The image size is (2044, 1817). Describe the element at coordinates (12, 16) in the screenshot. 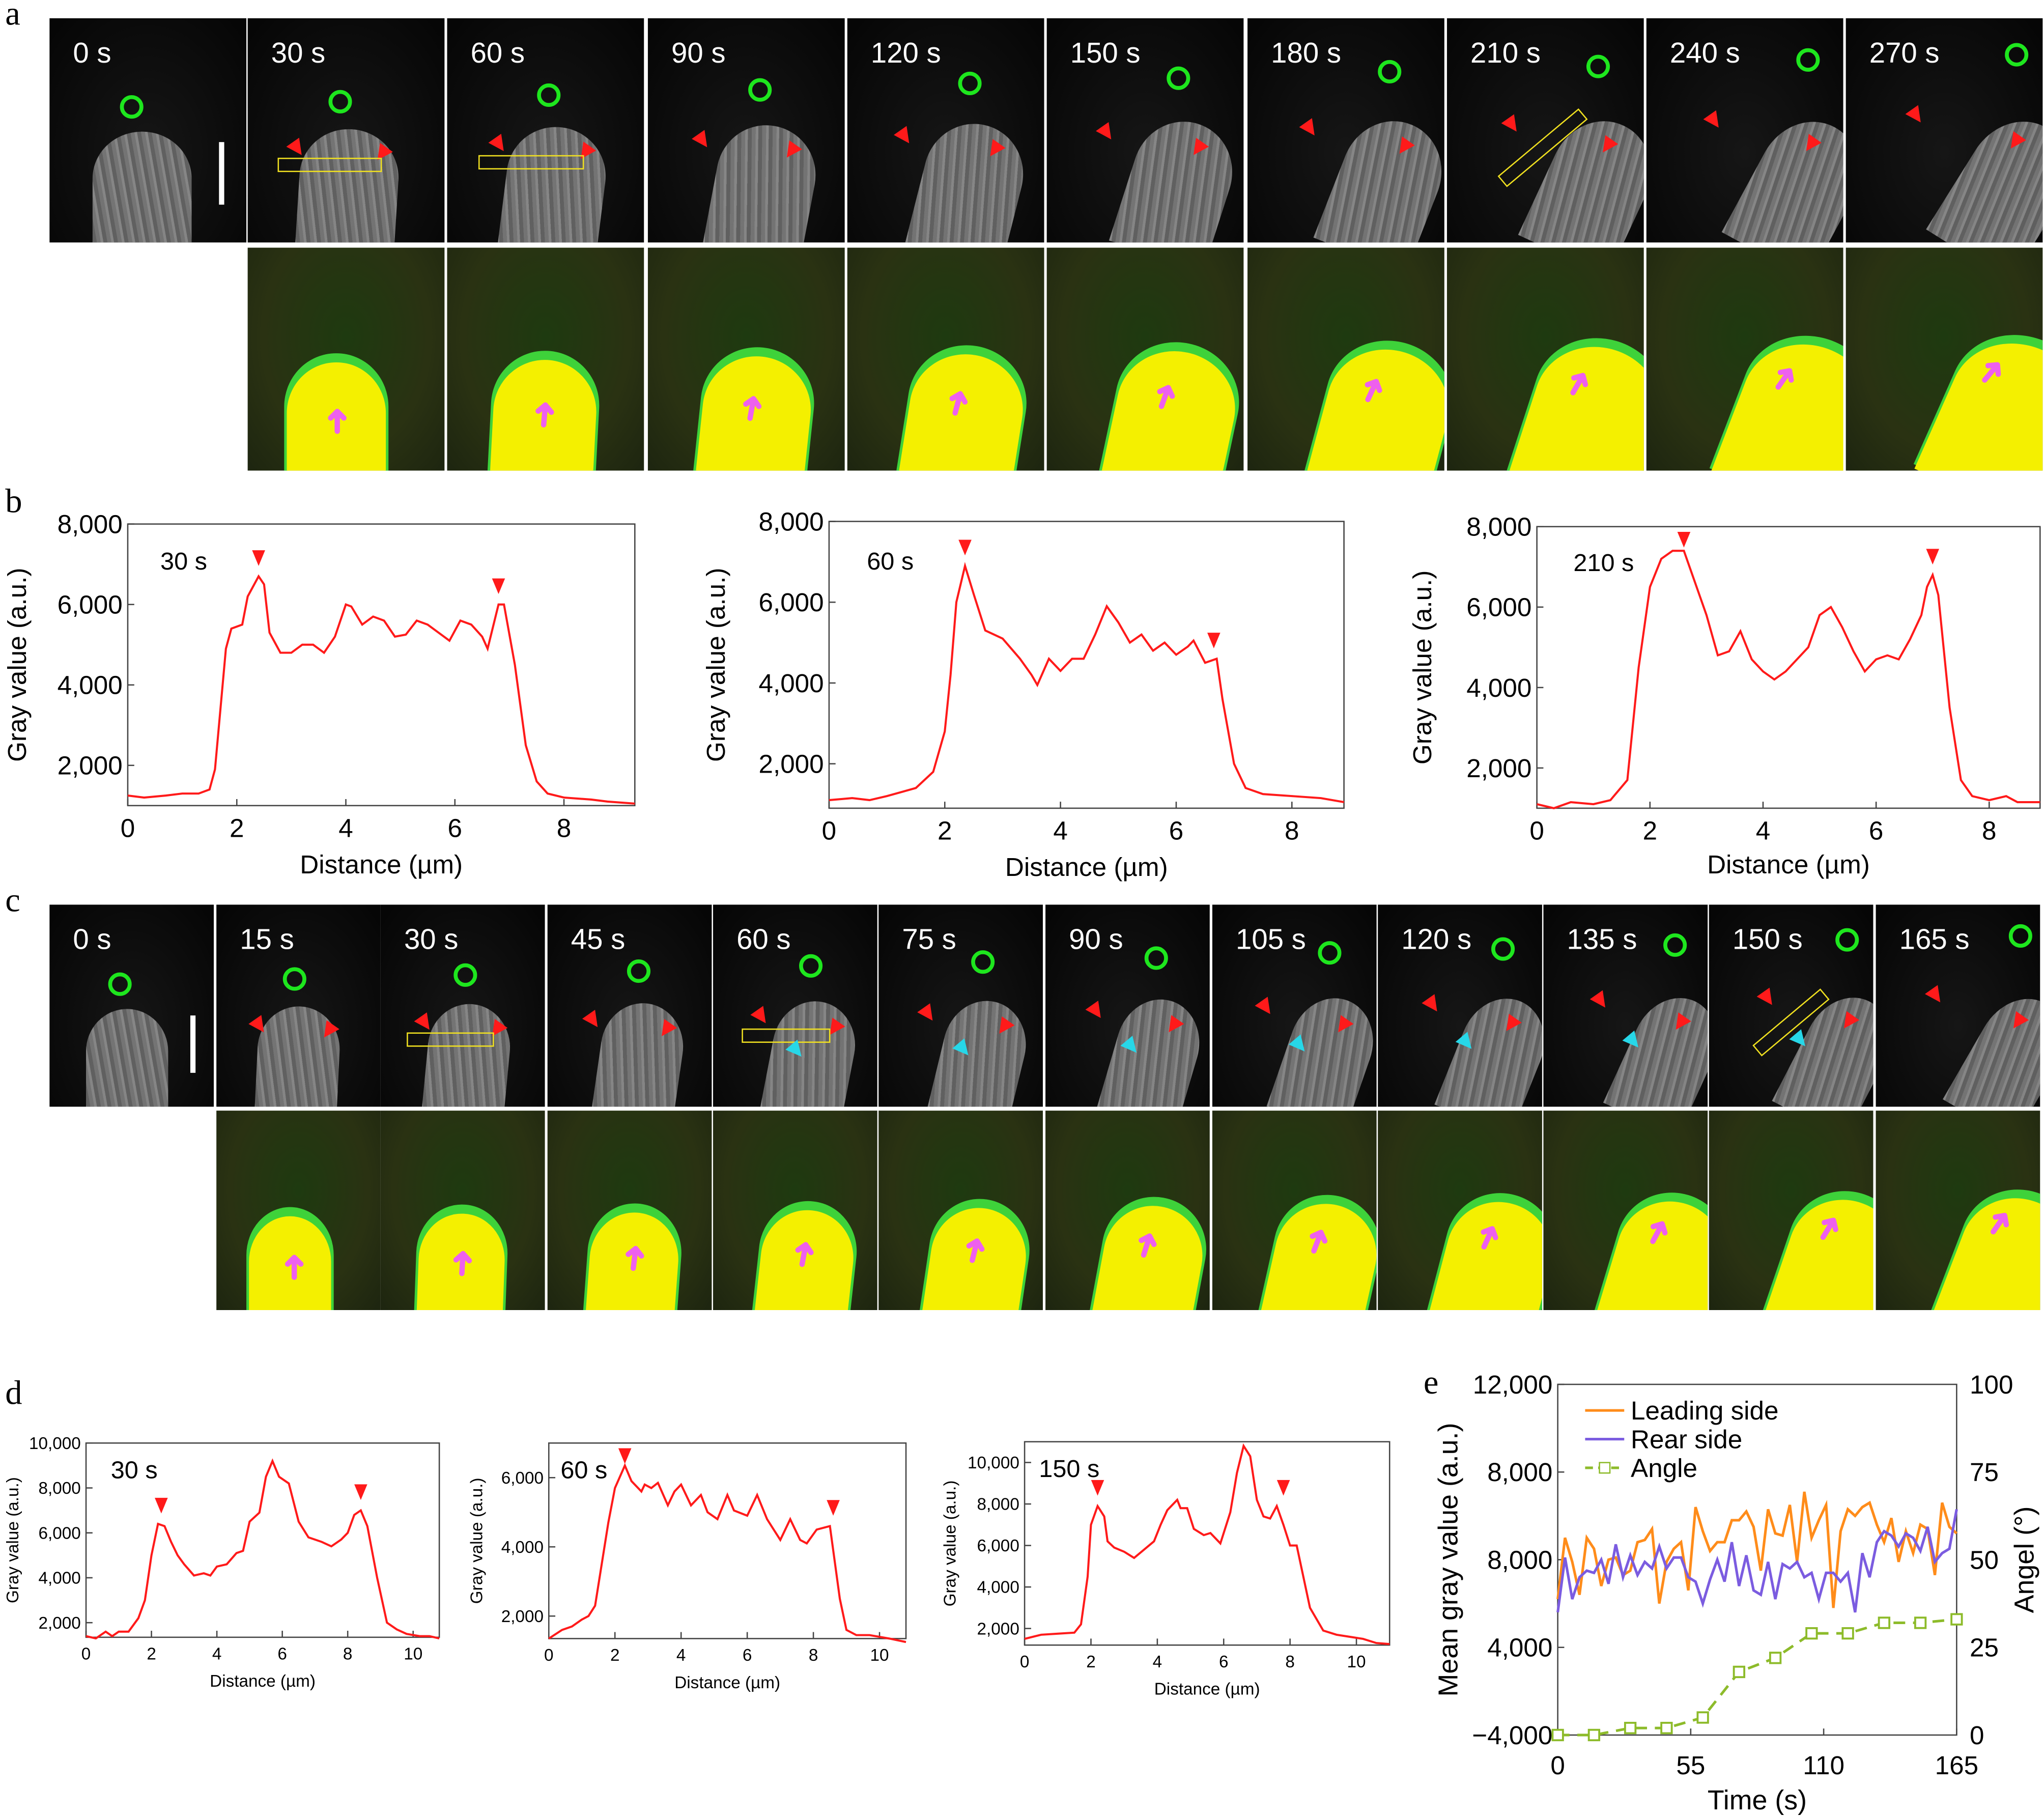

I see `panel-label-a: a` at that location.